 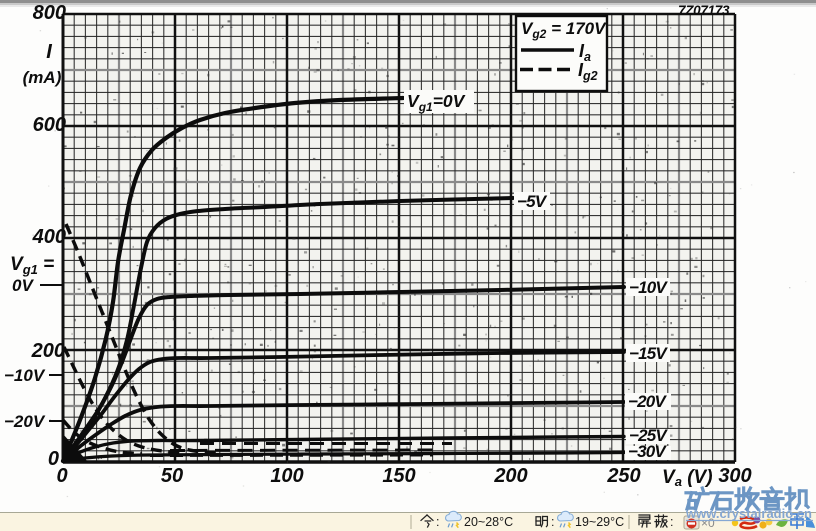 I want to click on svg-text: 800, so click(x=49, y=13).